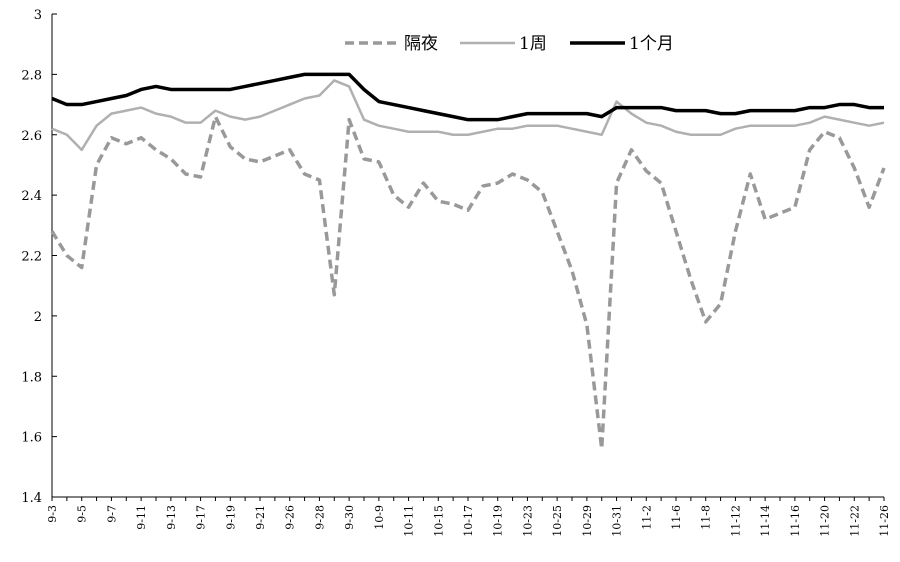 This screenshot has width=900, height=562. What do you see at coordinates (31, 257) in the screenshot?
I see `y-tick-label: 2.2` at bounding box center [31, 257].